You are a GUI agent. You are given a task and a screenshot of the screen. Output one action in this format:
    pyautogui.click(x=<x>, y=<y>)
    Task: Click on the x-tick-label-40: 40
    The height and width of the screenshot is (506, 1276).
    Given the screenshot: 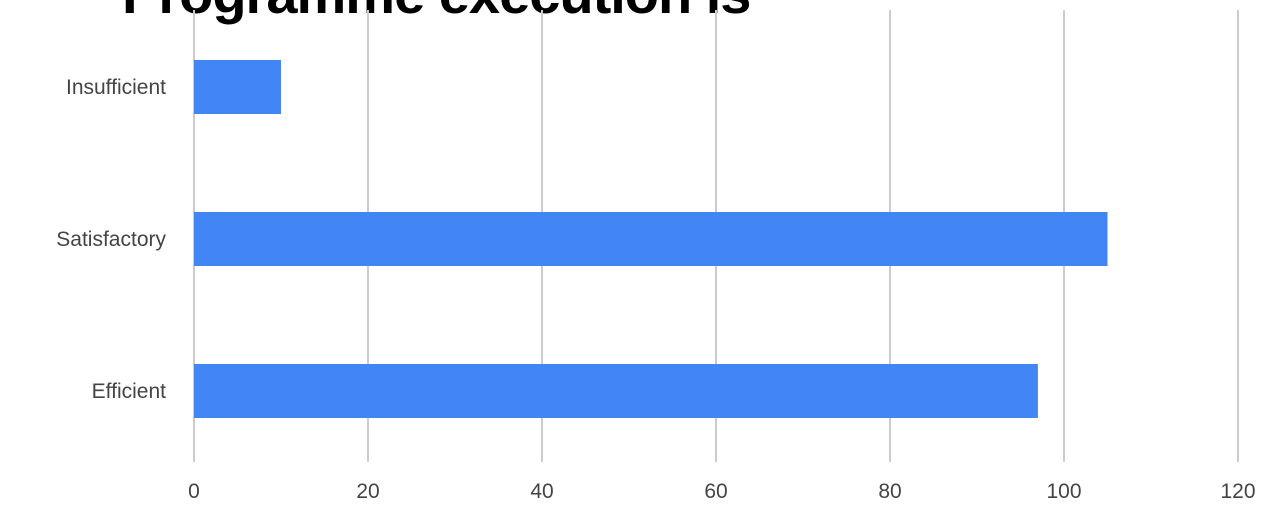 What is the action you would take?
    pyautogui.click(x=541, y=491)
    